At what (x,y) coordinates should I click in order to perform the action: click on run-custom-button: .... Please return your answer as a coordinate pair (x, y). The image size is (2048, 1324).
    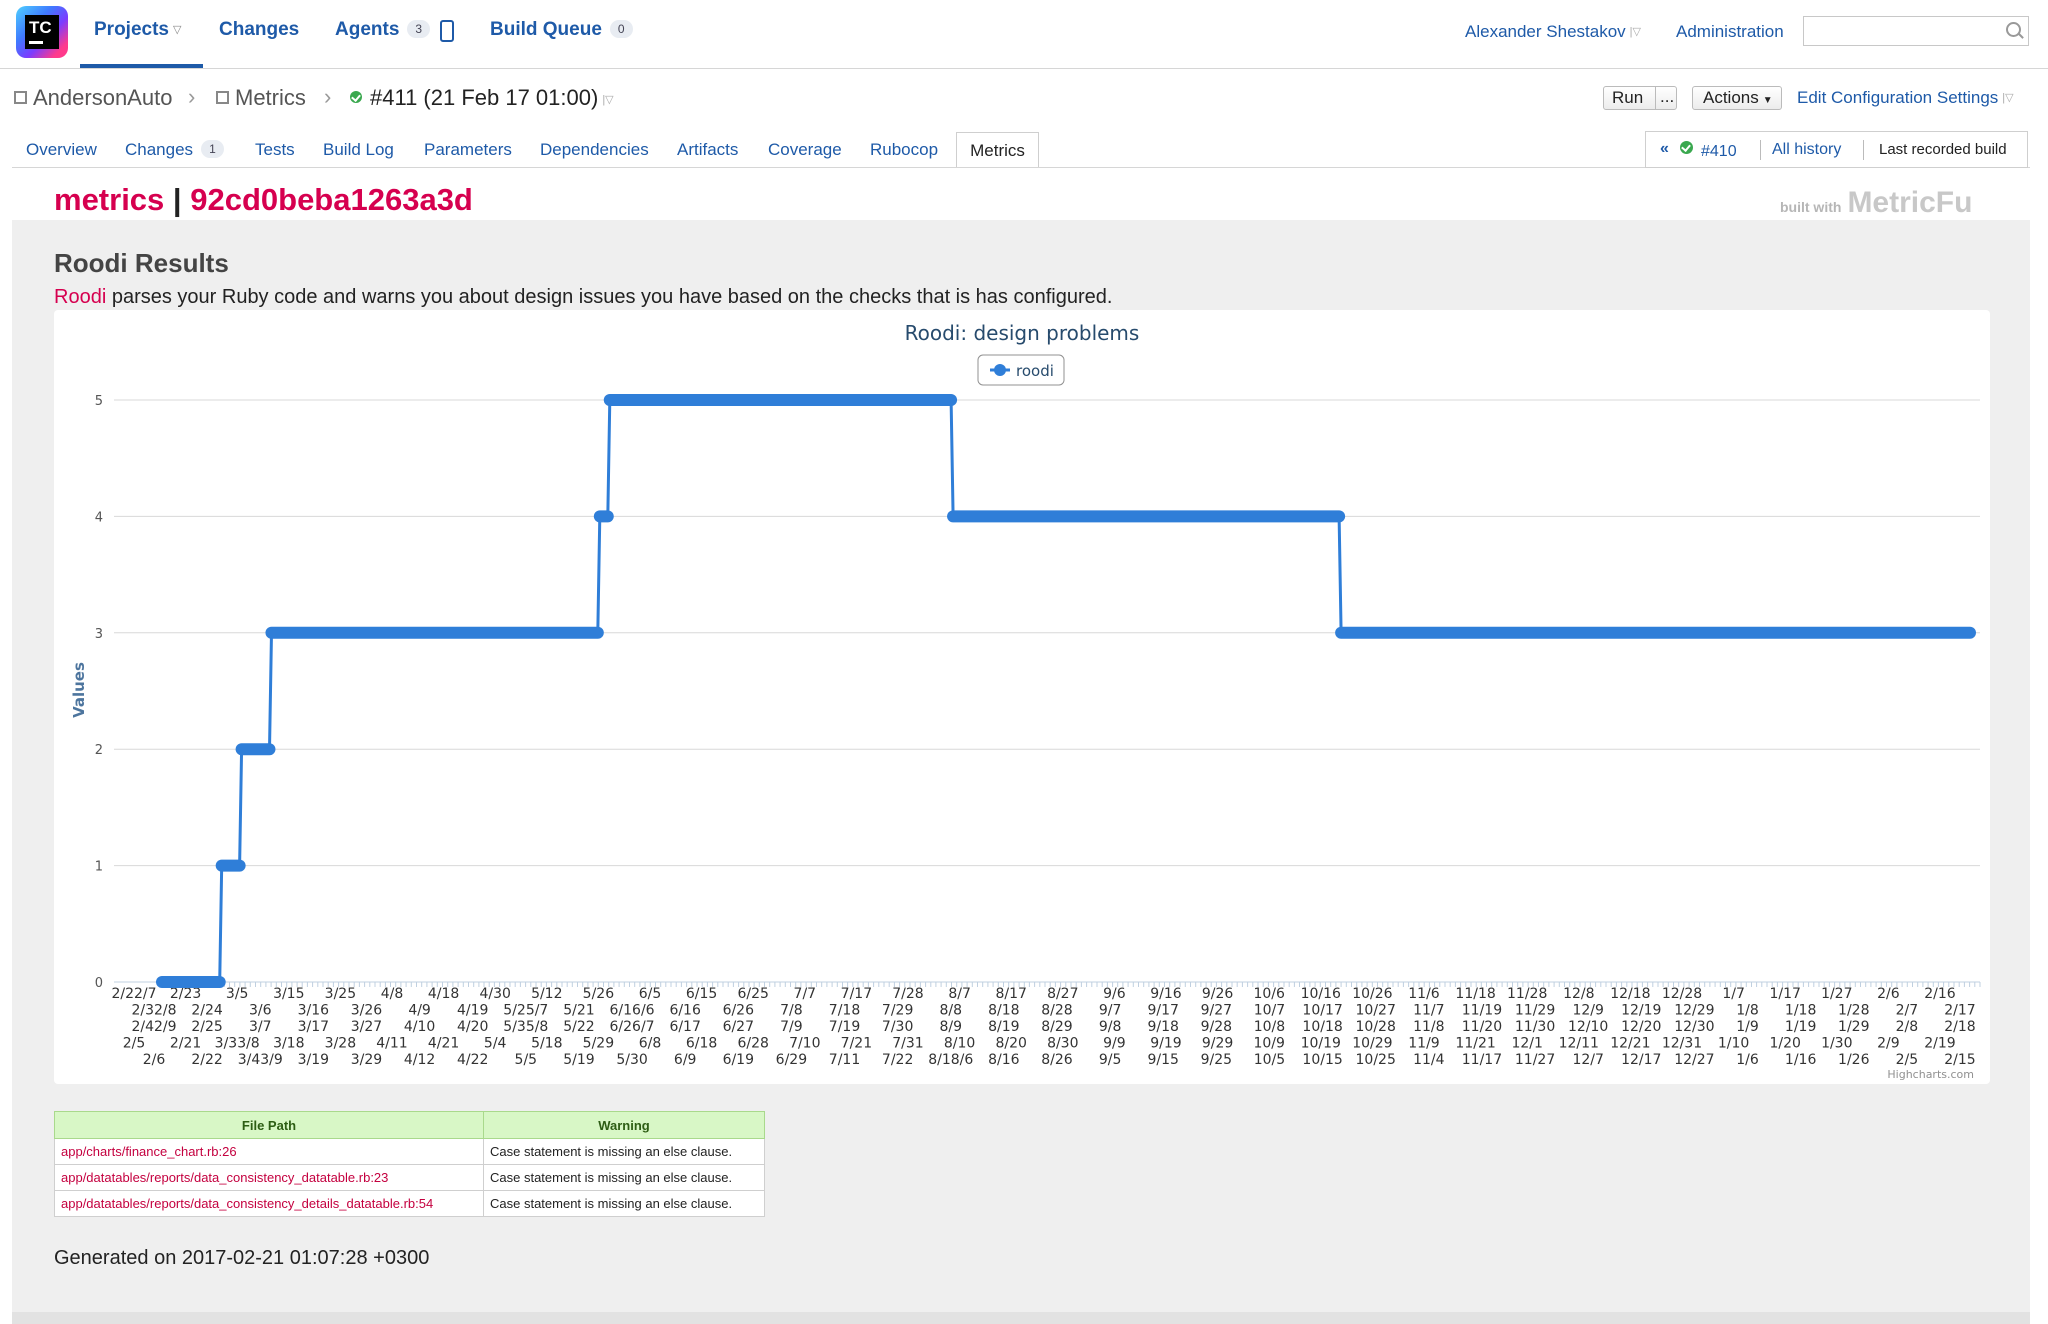
    Looking at the image, I should click on (1667, 96).